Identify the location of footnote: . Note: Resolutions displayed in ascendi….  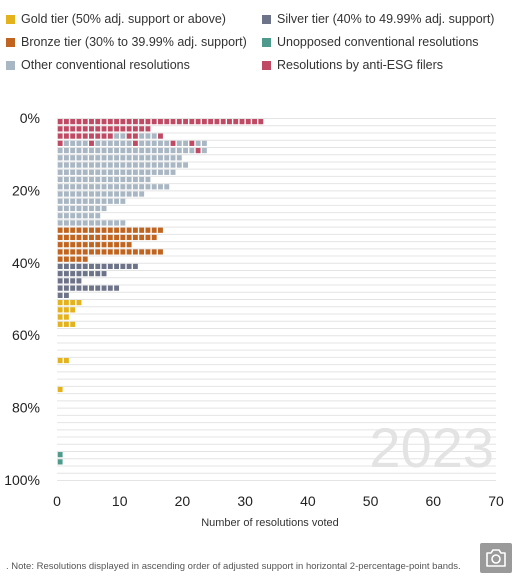
(233, 566).